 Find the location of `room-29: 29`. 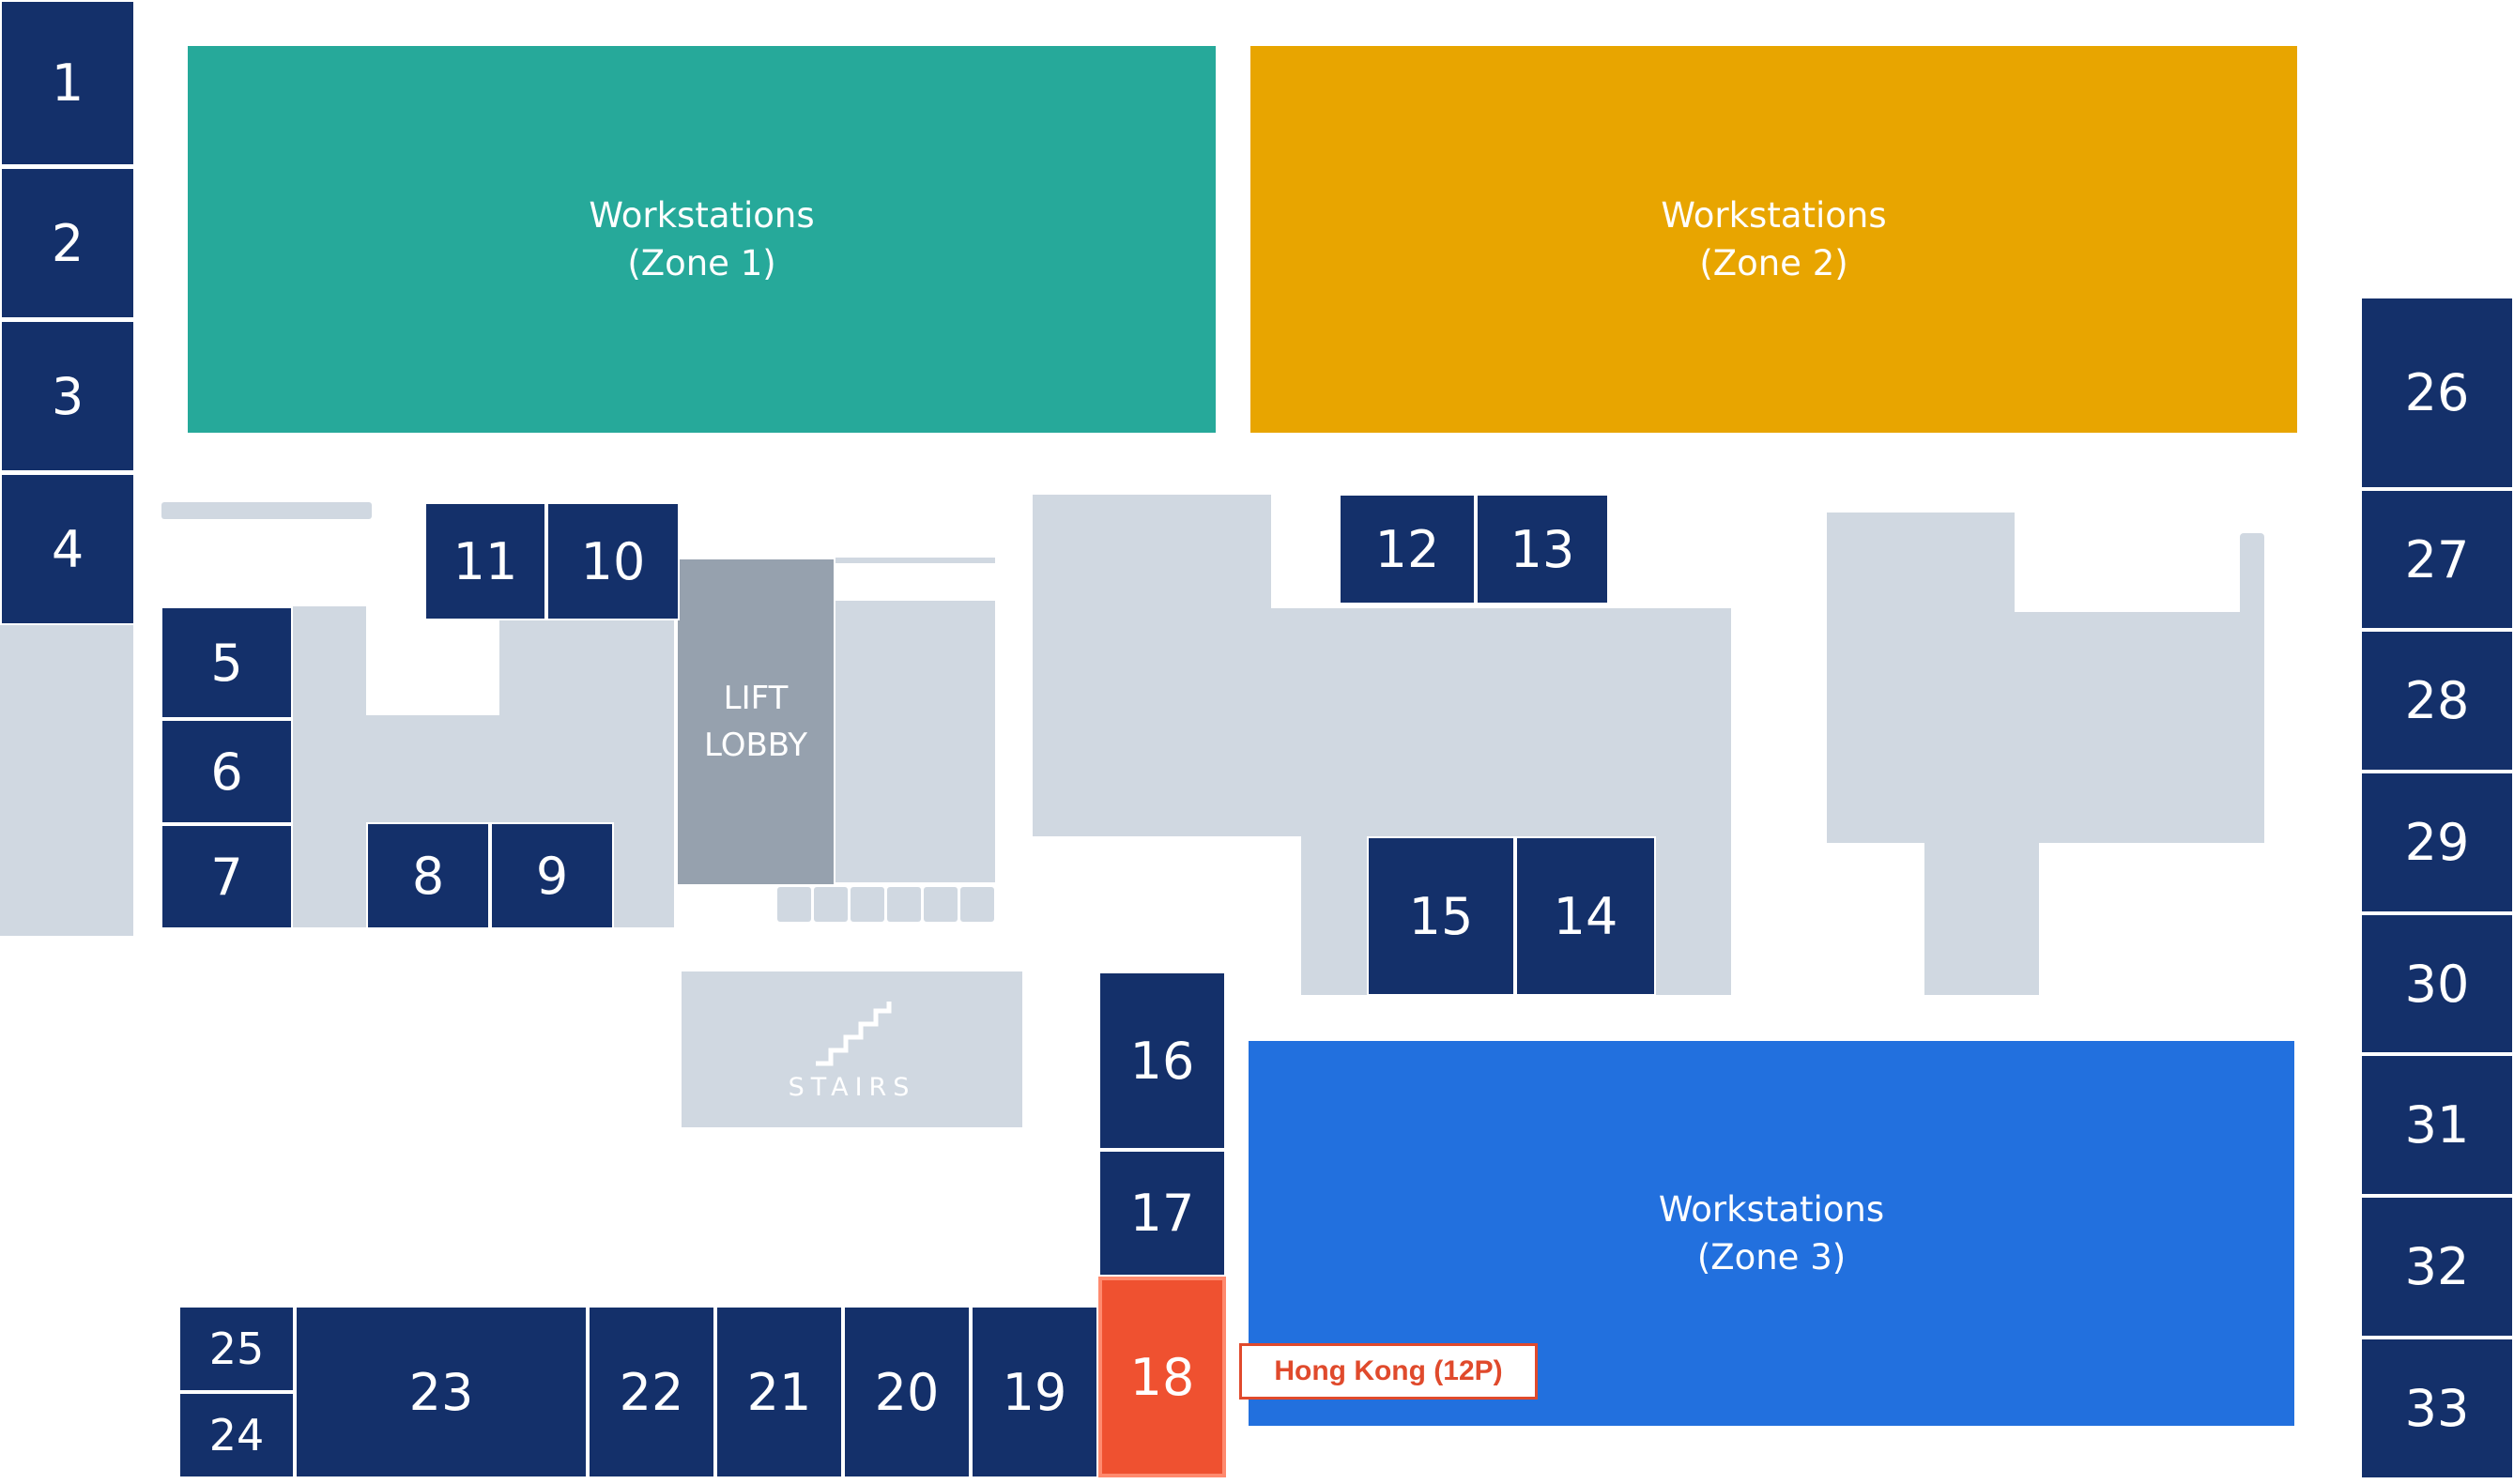

room-29: 29 is located at coordinates (2437, 842).